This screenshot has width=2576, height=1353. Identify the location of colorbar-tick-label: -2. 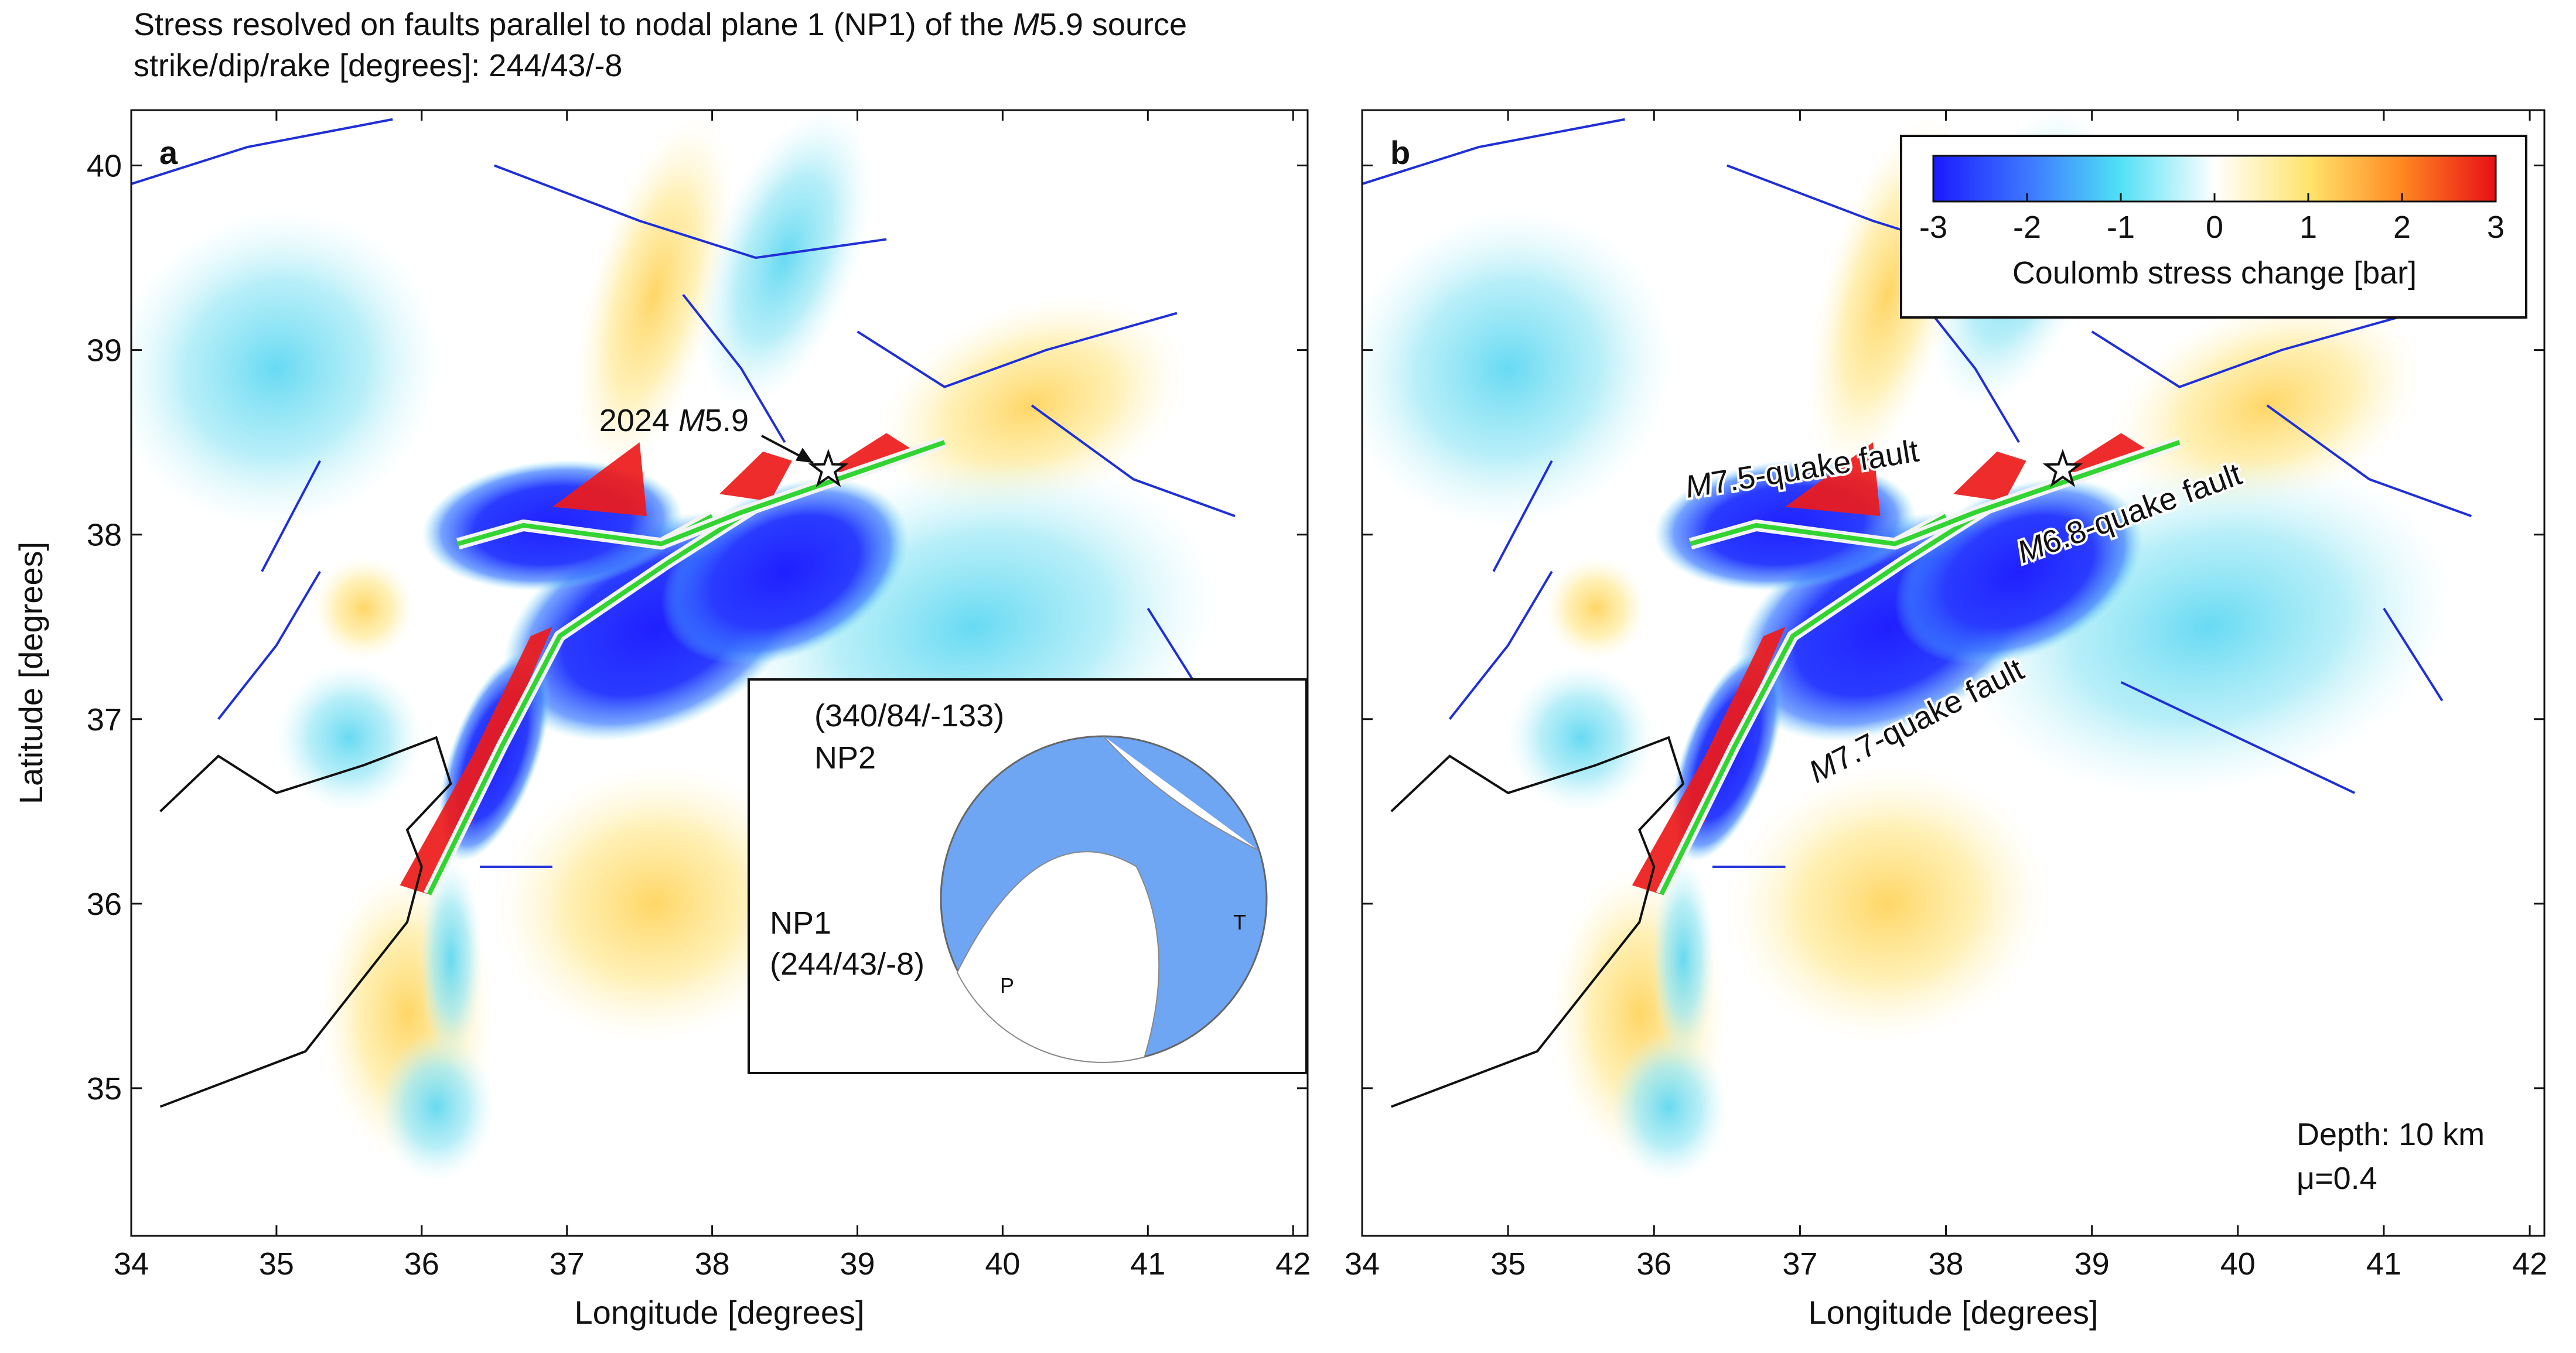
(2027, 227).